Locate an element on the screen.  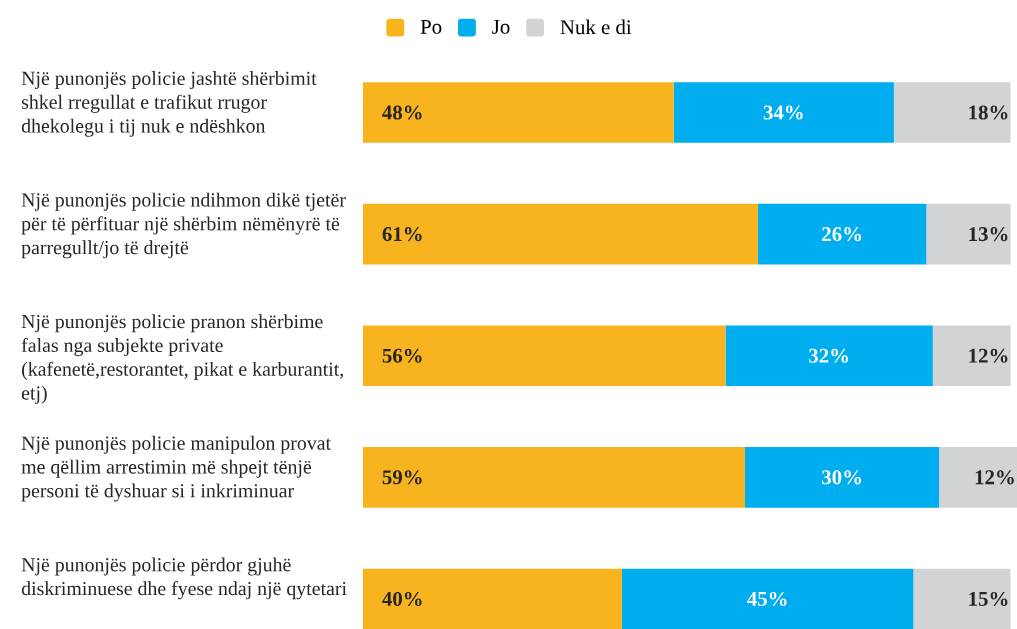
y-tick-label: Një punonjës policie manipulon provat me qëllim arrestimin më shpejt tënjë personi të dyshuar si i inkriminuar is located at coordinates (176, 468).